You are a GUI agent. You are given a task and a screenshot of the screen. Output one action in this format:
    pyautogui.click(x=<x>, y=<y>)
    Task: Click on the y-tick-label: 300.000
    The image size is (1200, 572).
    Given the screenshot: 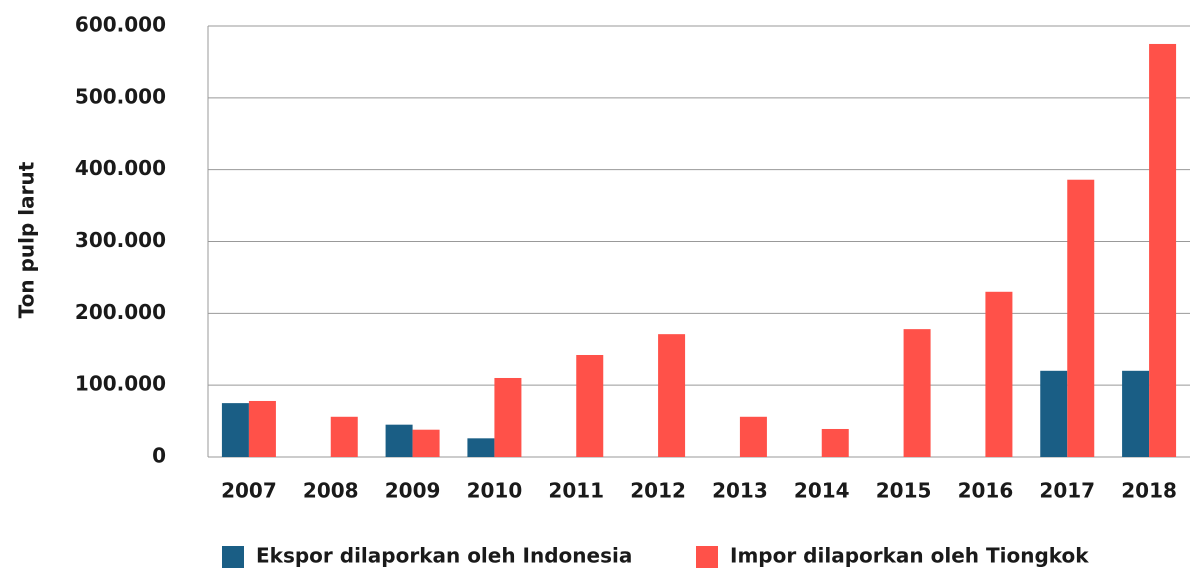 What is the action you would take?
    pyautogui.click(x=120, y=240)
    